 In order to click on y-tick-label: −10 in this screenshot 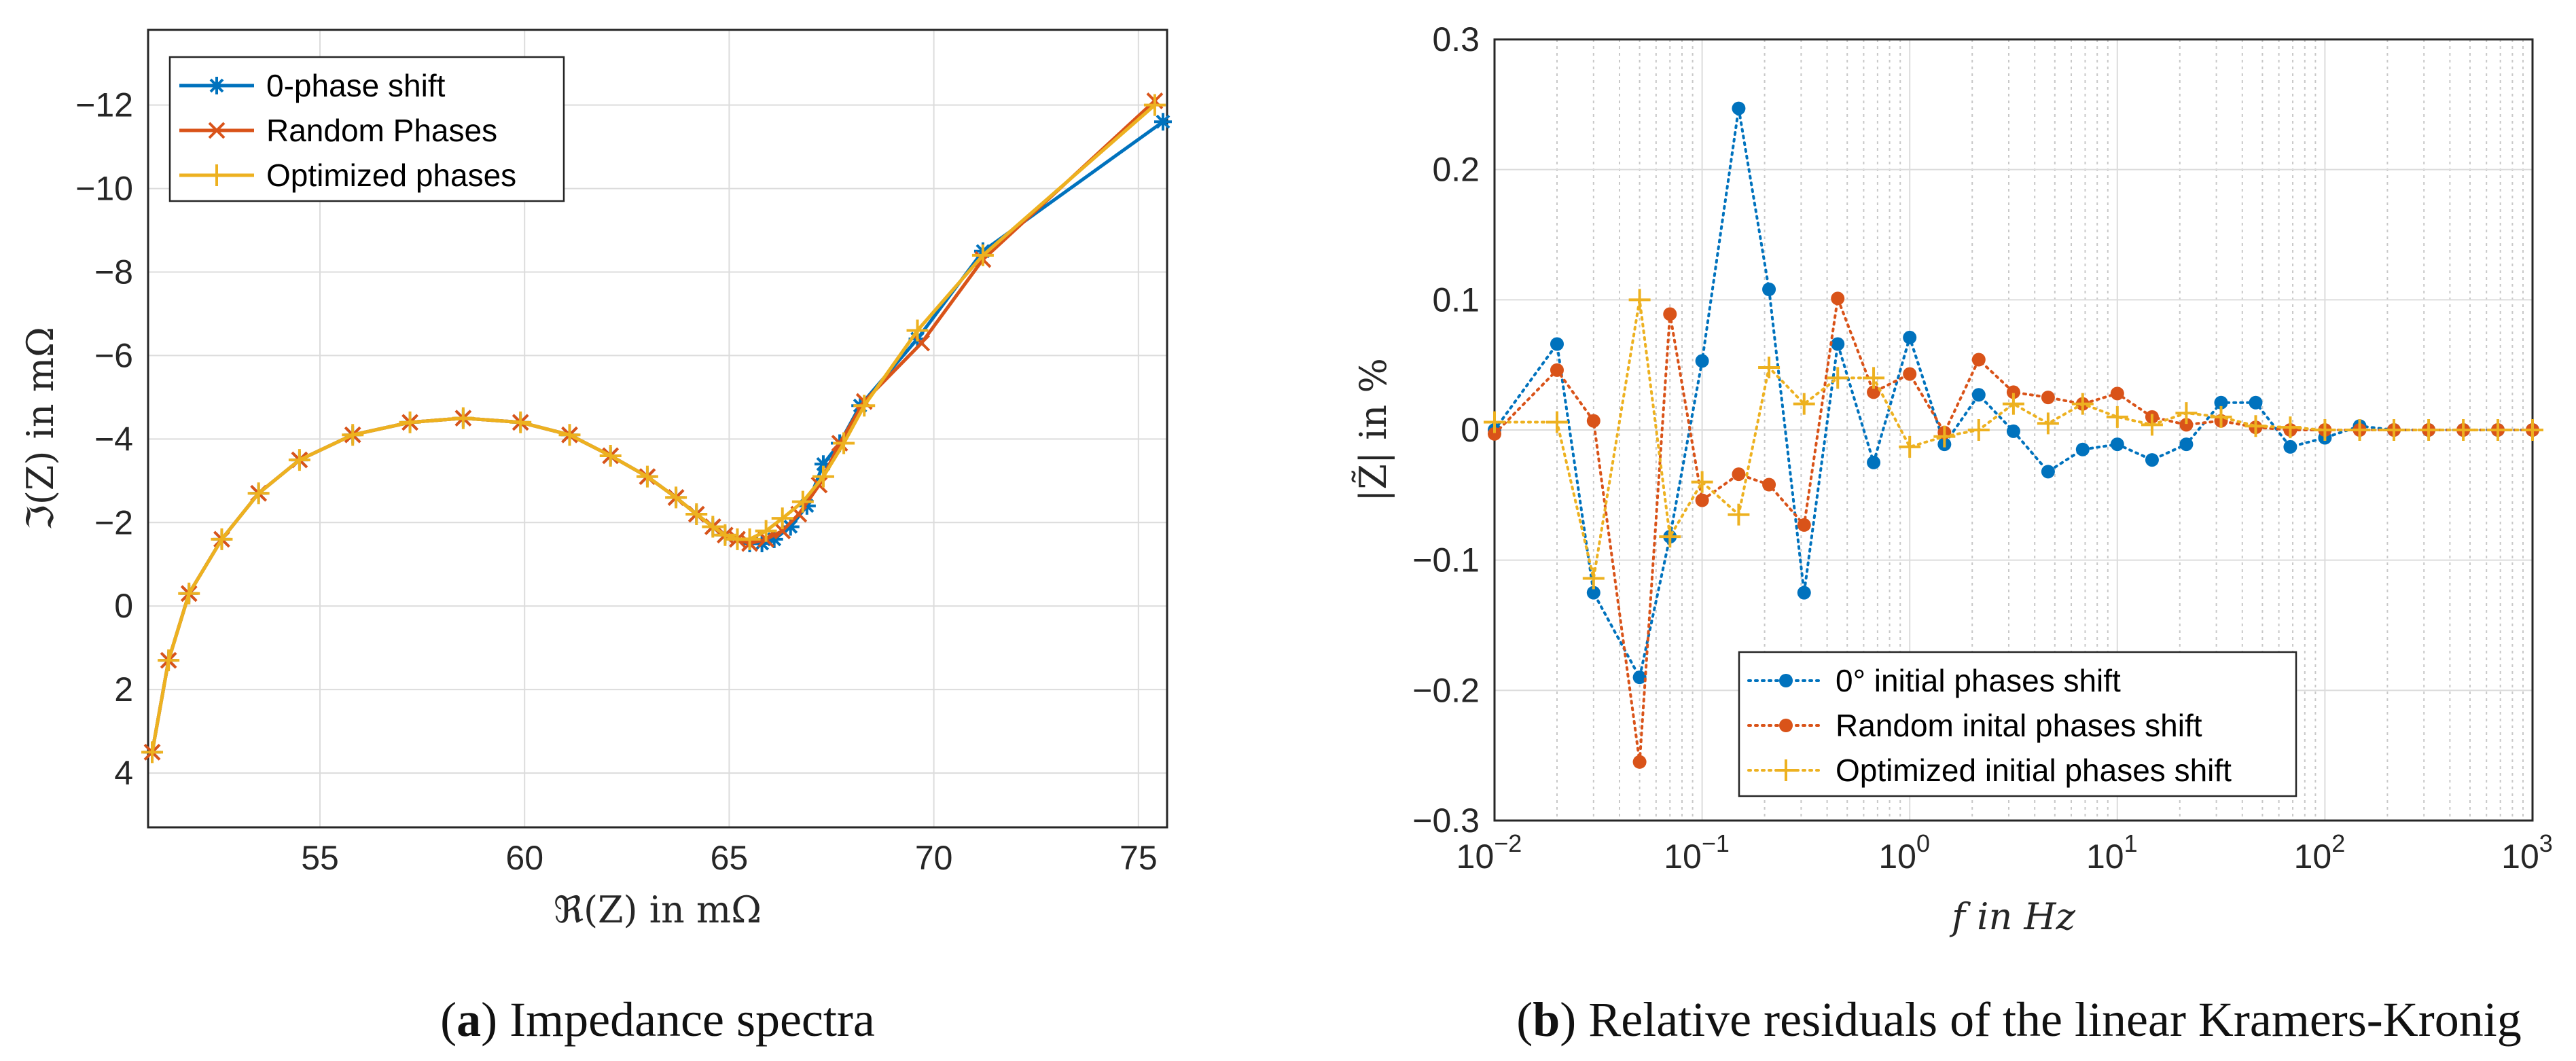, I will do `click(104, 189)`.